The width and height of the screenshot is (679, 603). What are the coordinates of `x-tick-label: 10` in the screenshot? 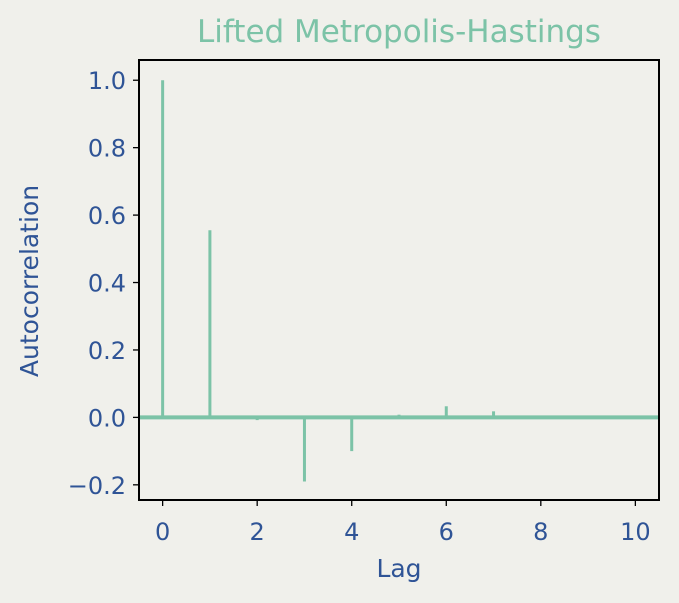 It's located at (635, 532).